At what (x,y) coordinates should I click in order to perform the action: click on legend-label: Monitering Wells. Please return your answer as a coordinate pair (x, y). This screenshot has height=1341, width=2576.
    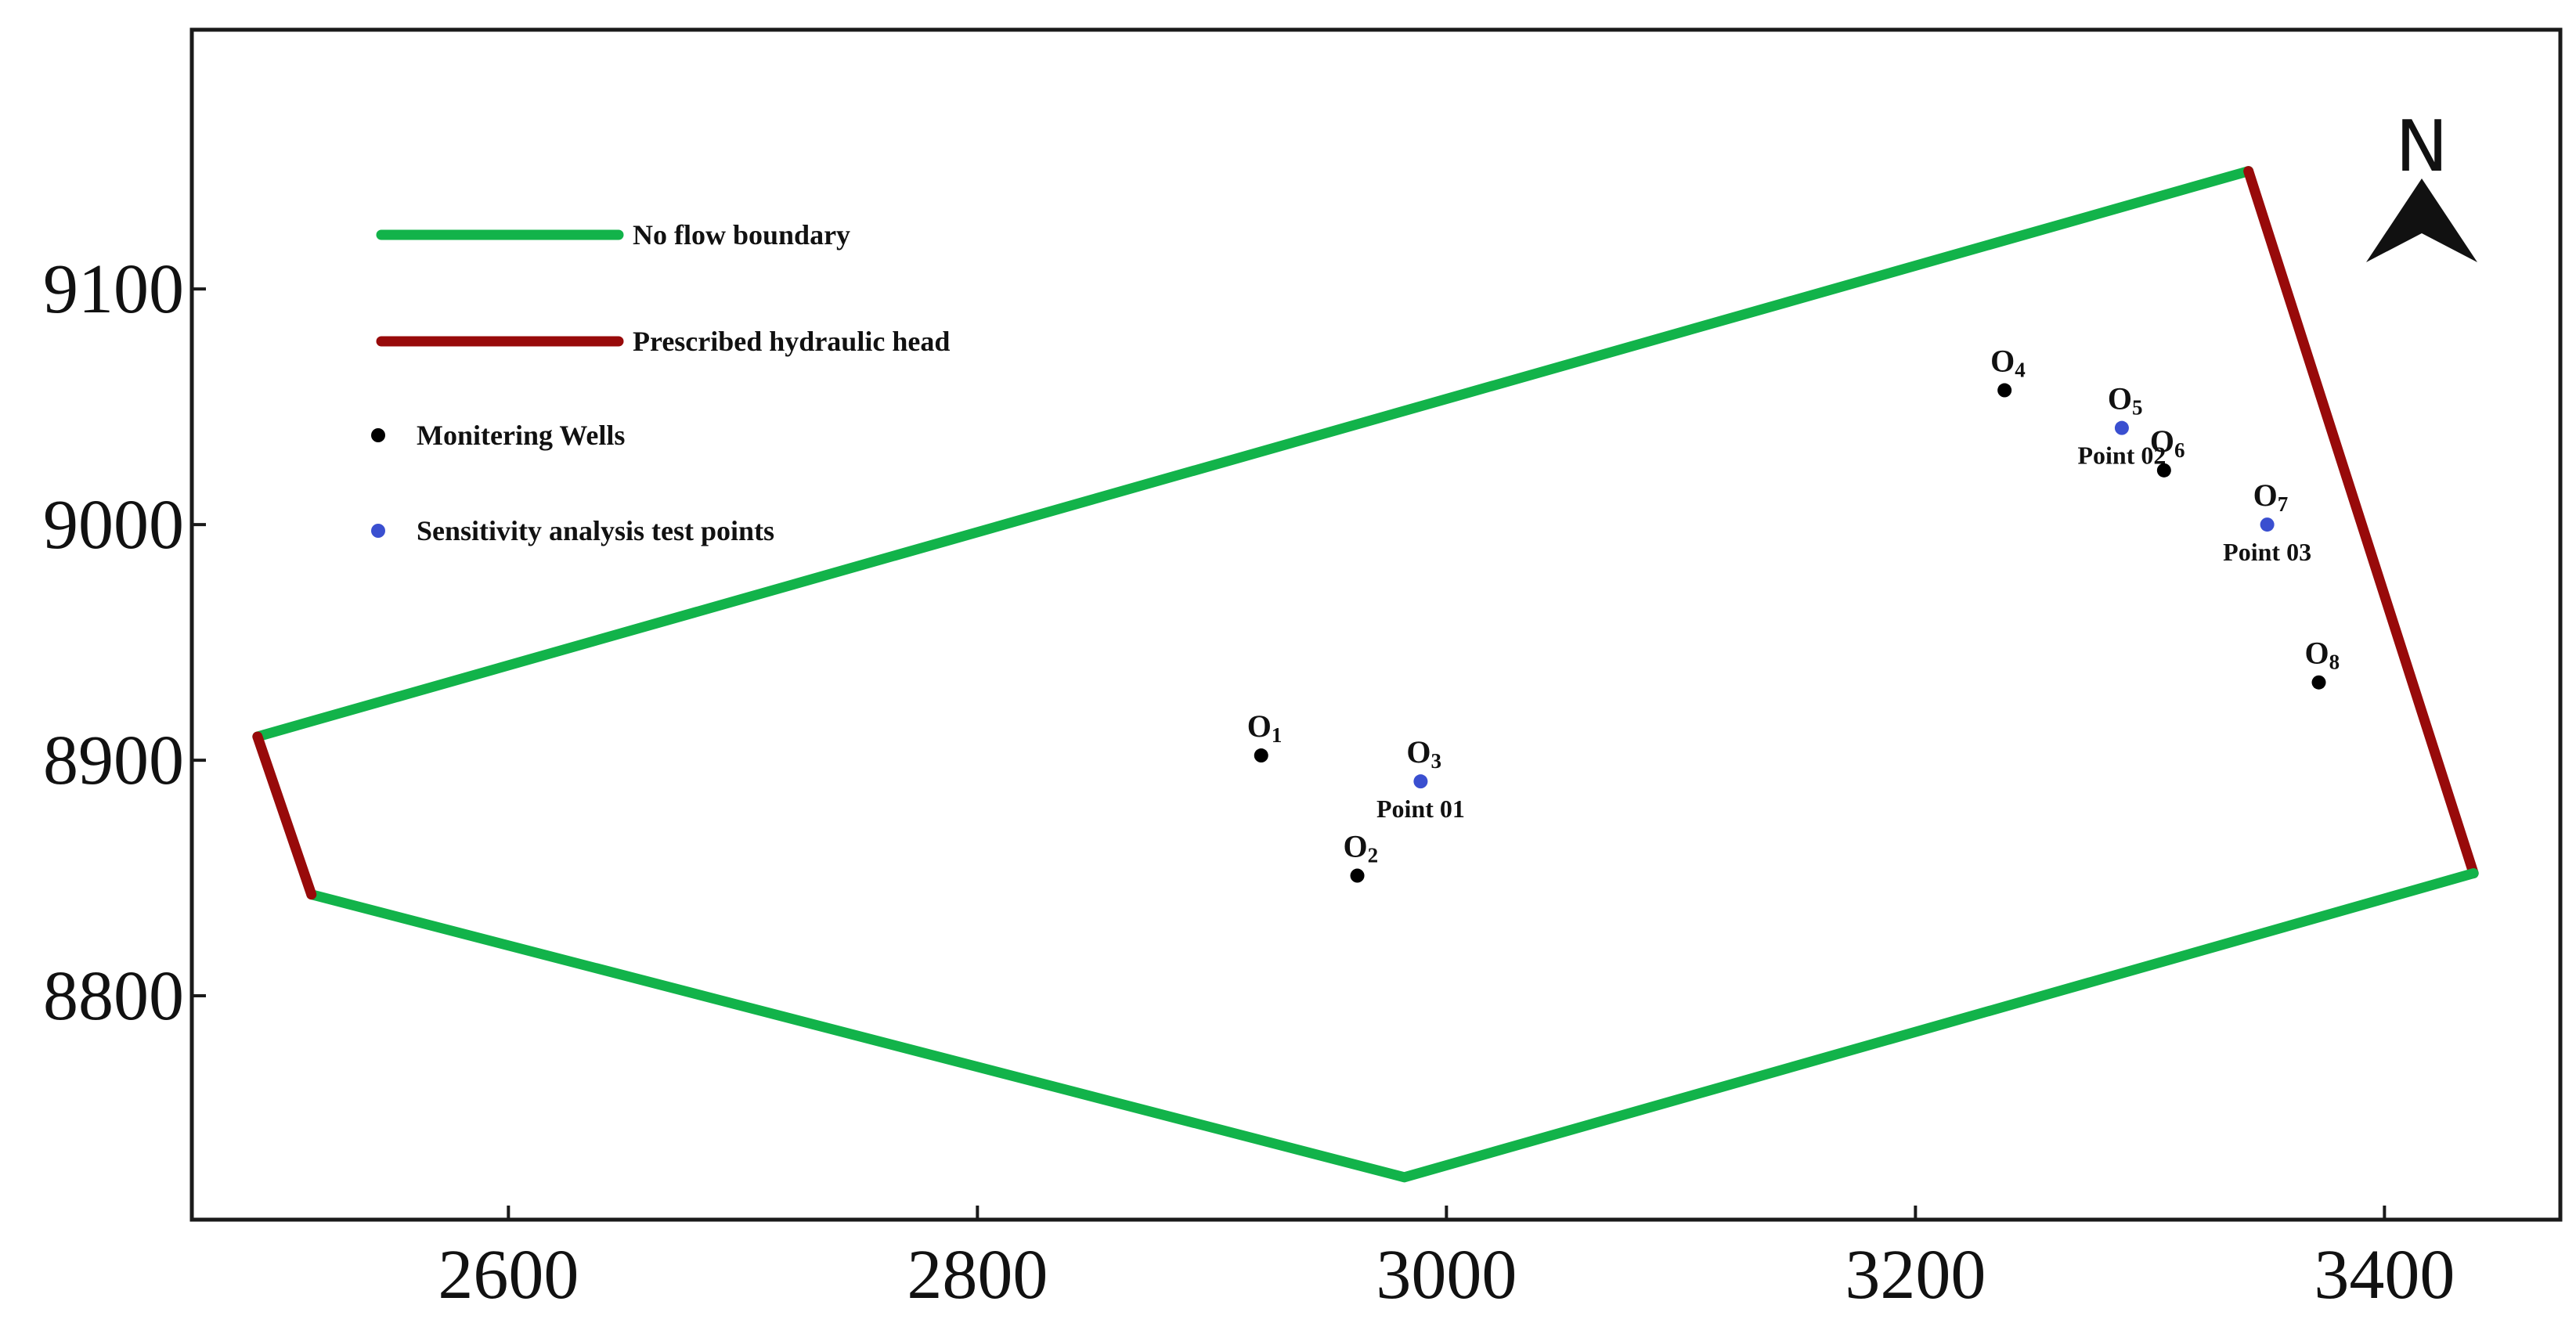
    Looking at the image, I should click on (521, 436).